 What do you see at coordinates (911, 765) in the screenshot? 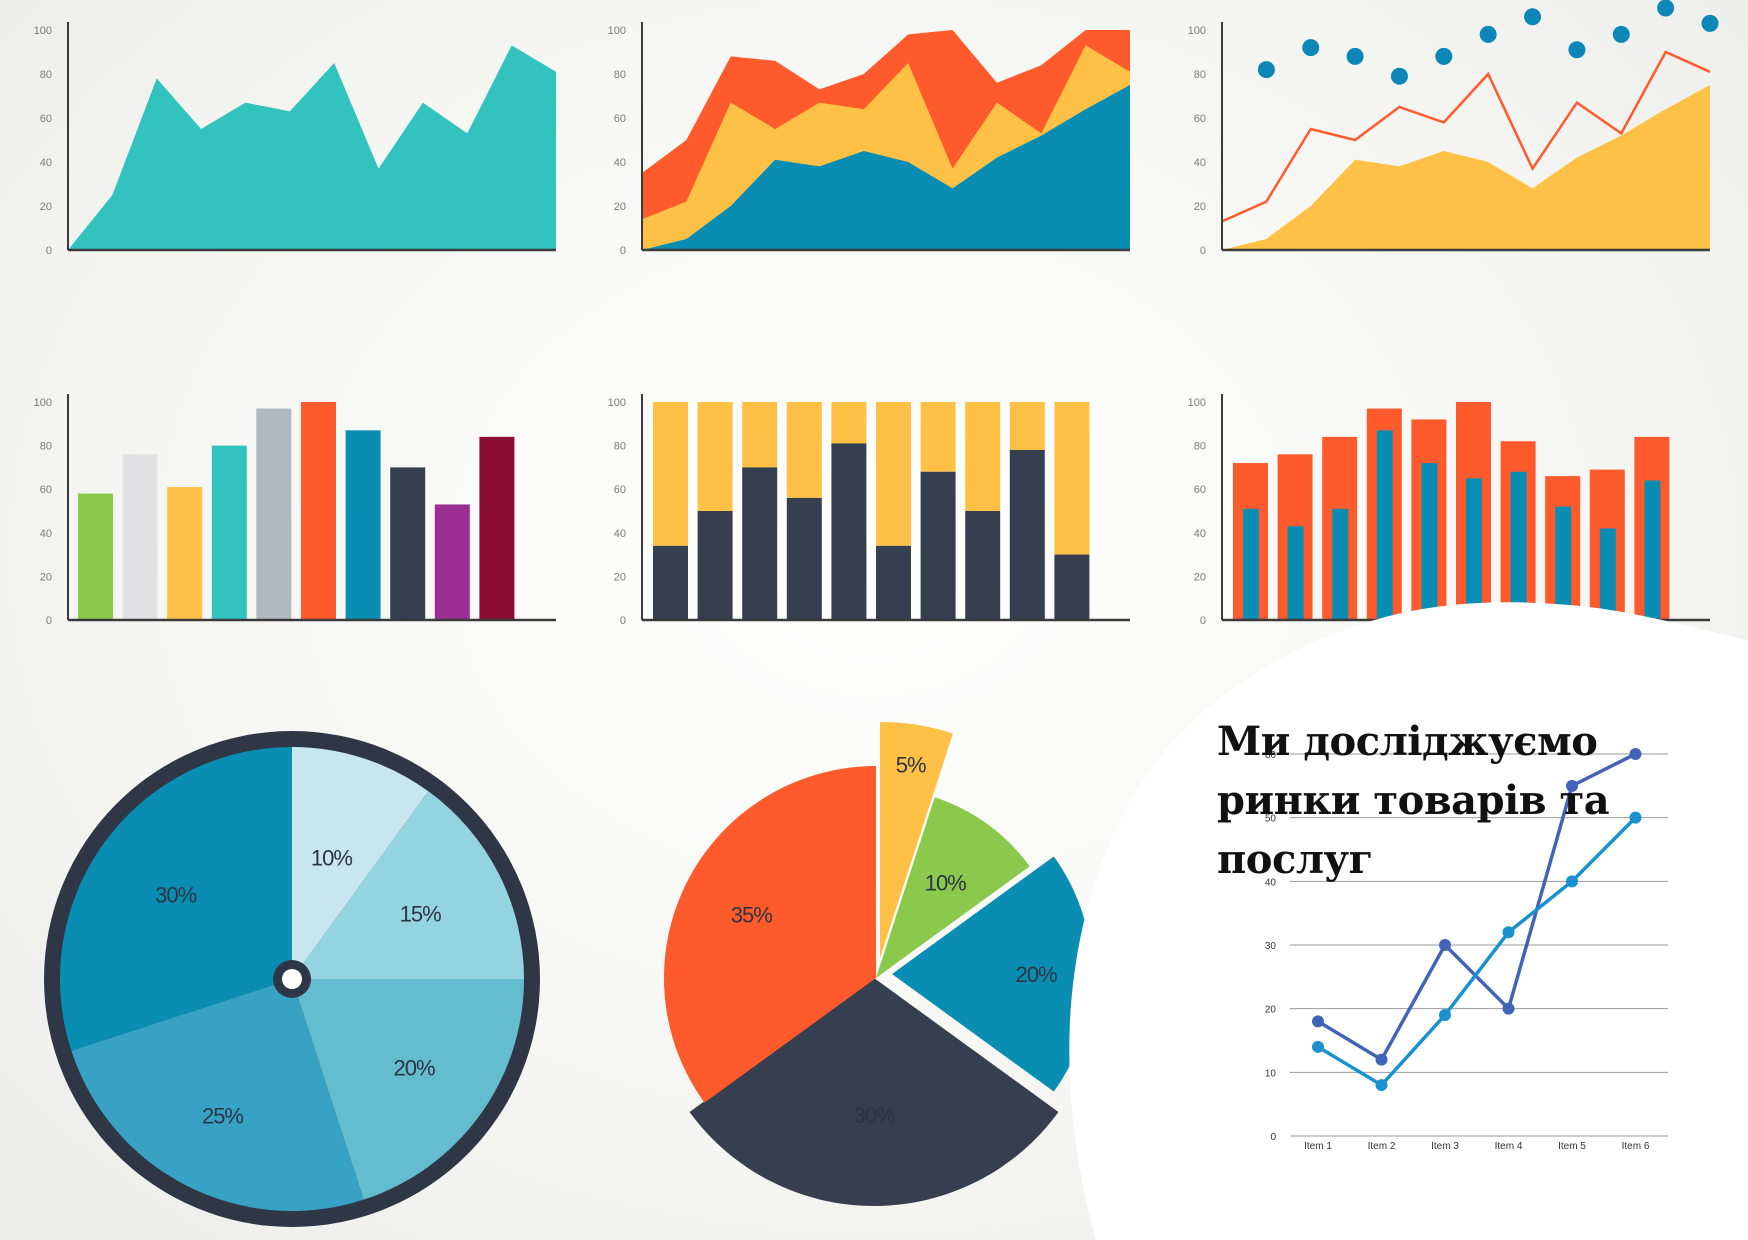
I see `slice-label: 5%` at bounding box center [911, 765].